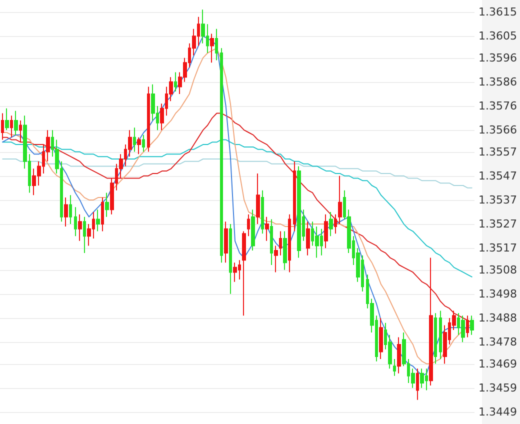 Image resolution: width=520 pixels, height=424 pixels. What do you see at coordinates (498, 269) in the screenshot?
I see `y-tick-label: 1.3508` at bounding box center [498, 269].